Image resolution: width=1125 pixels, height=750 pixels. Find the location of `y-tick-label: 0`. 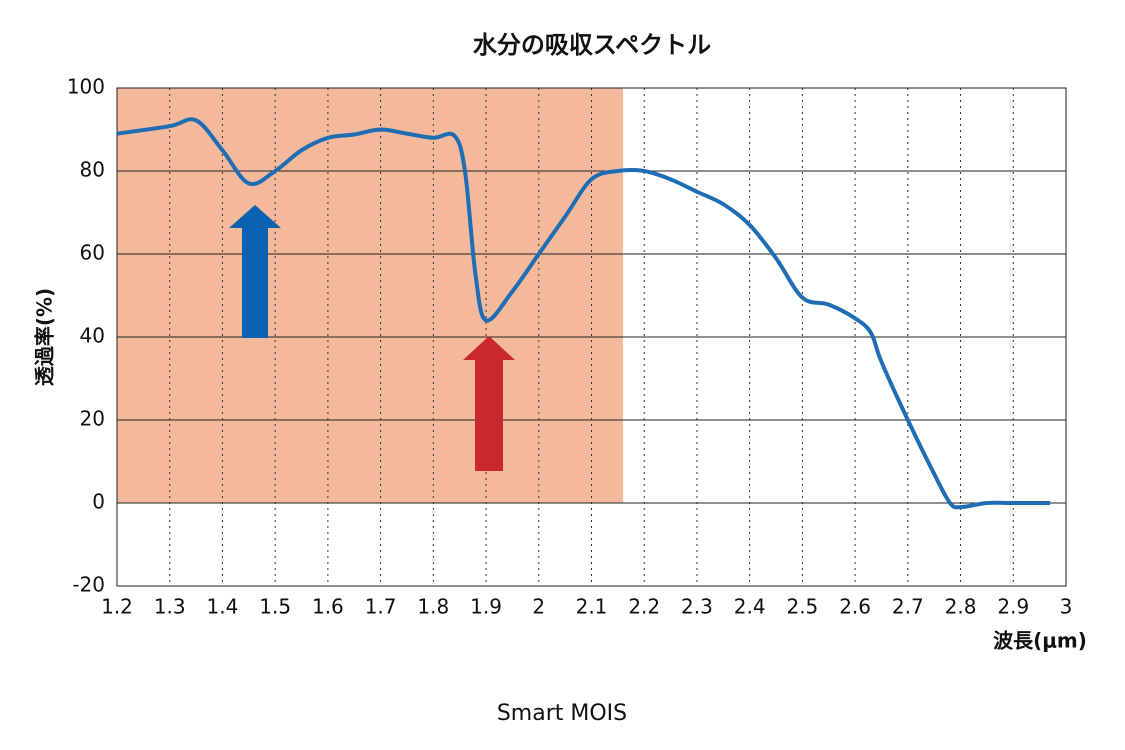

y-tick-label: 0 is located at coordinates (98, 502).